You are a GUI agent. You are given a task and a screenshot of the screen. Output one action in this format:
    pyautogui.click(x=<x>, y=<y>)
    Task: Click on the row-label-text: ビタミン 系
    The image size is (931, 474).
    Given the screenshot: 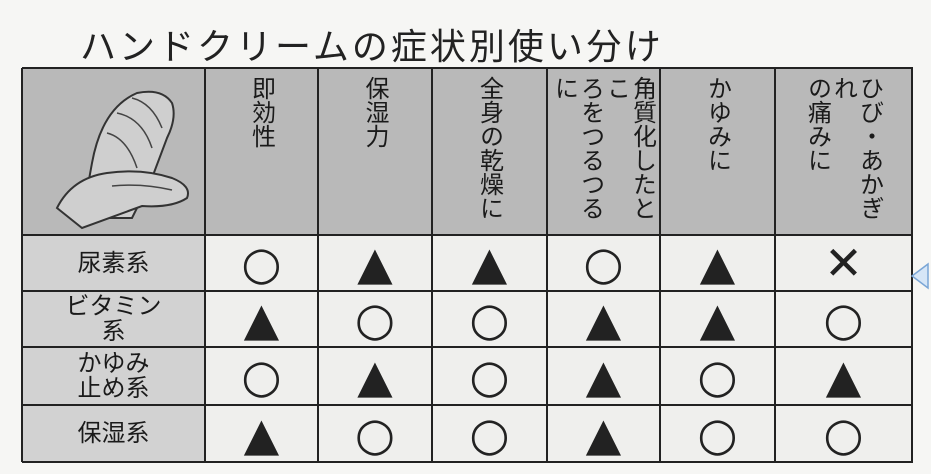 What is the action you would take?
    pyautogui.click(x=113, y=318)
    